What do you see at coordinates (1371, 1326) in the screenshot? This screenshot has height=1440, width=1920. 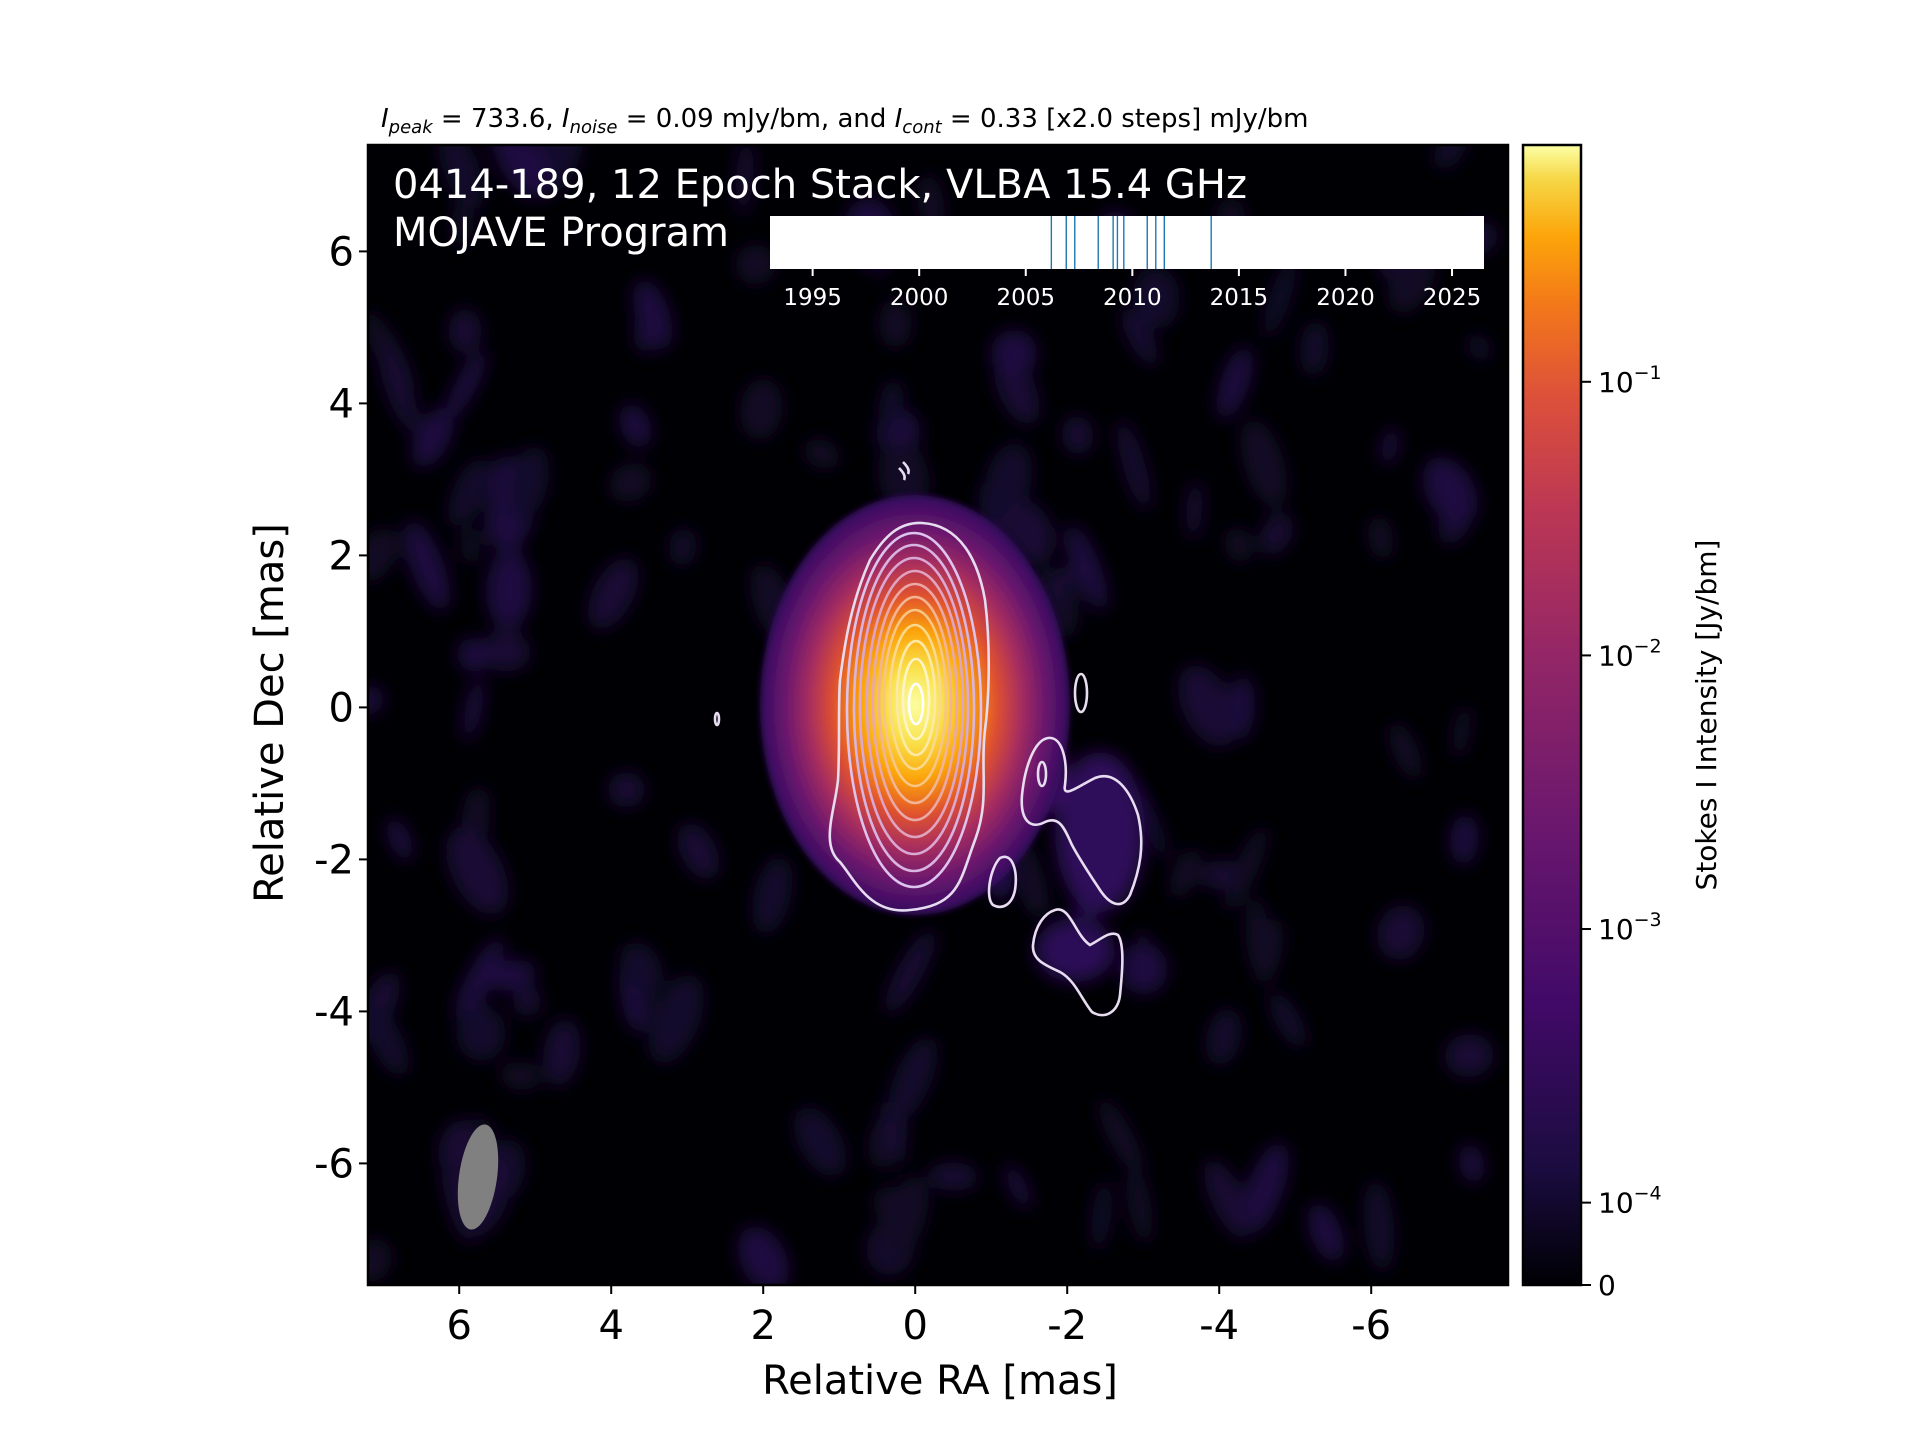 I see `x-tick-label: -6` at bounding box center [1371, 1326].